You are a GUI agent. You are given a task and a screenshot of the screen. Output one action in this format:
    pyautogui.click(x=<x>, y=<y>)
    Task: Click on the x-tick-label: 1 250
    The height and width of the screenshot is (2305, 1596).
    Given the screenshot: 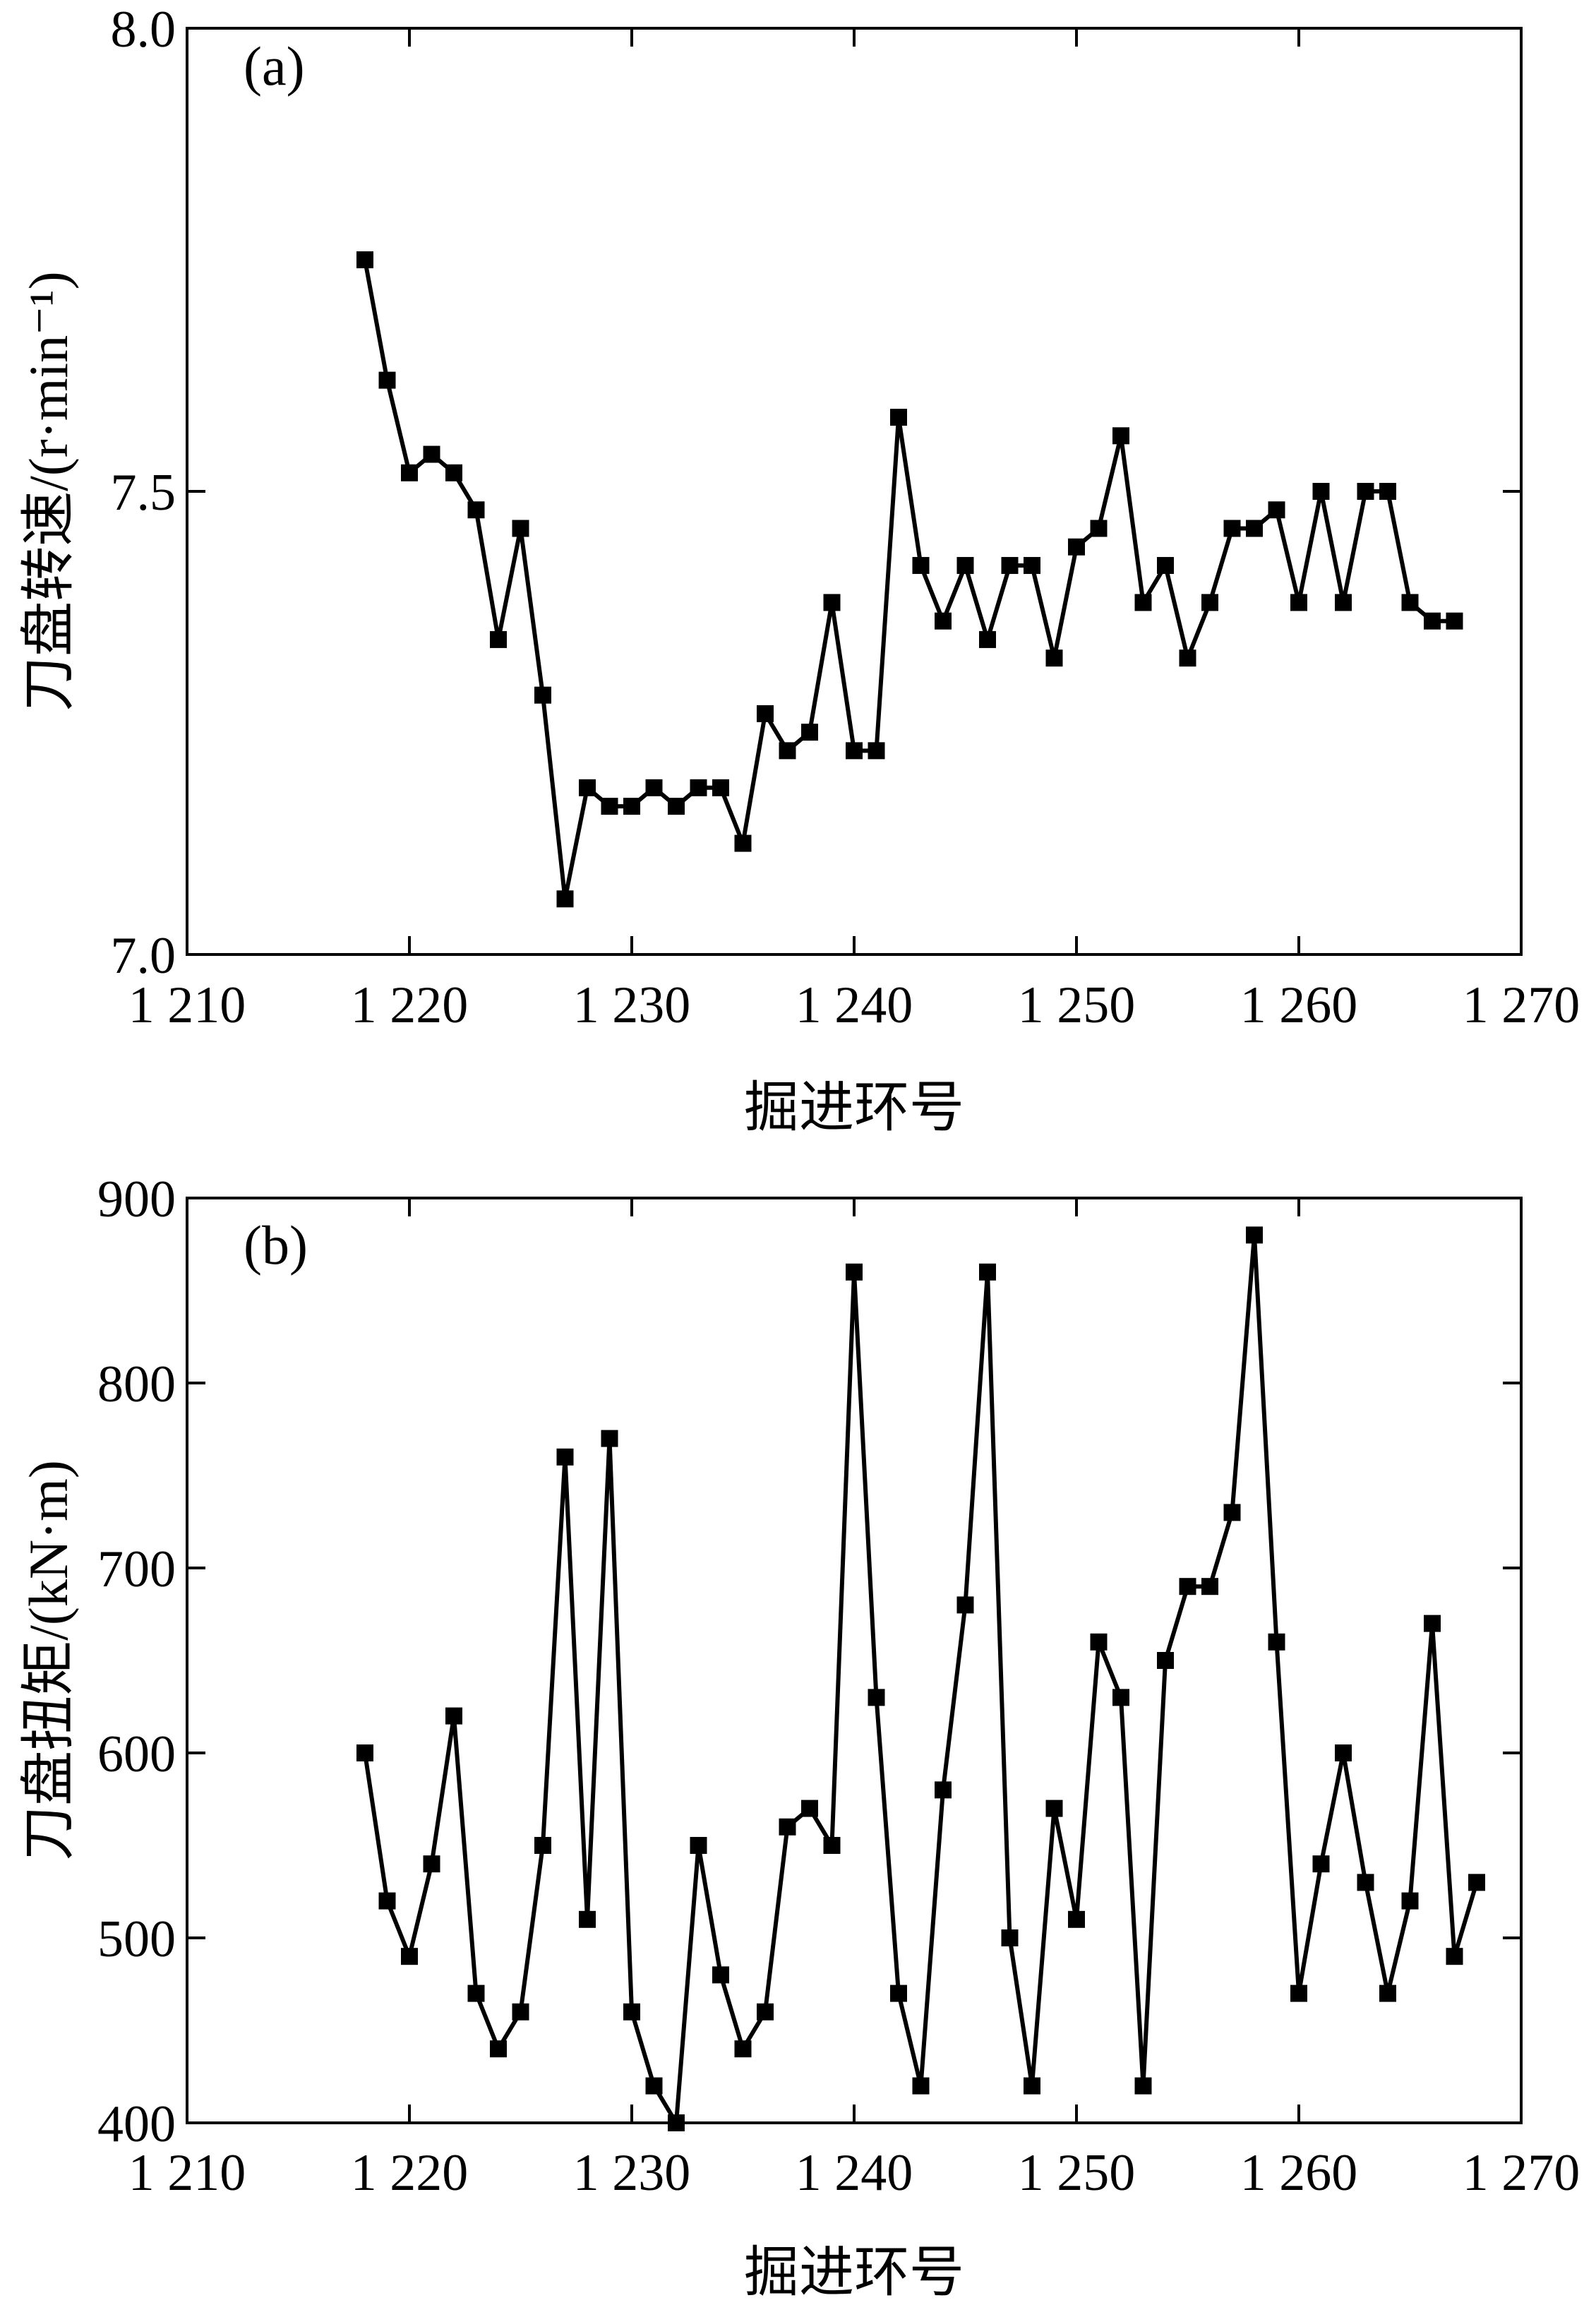 What is the action you would take?
    pyautogui.click(x=1077, y=1005)
    